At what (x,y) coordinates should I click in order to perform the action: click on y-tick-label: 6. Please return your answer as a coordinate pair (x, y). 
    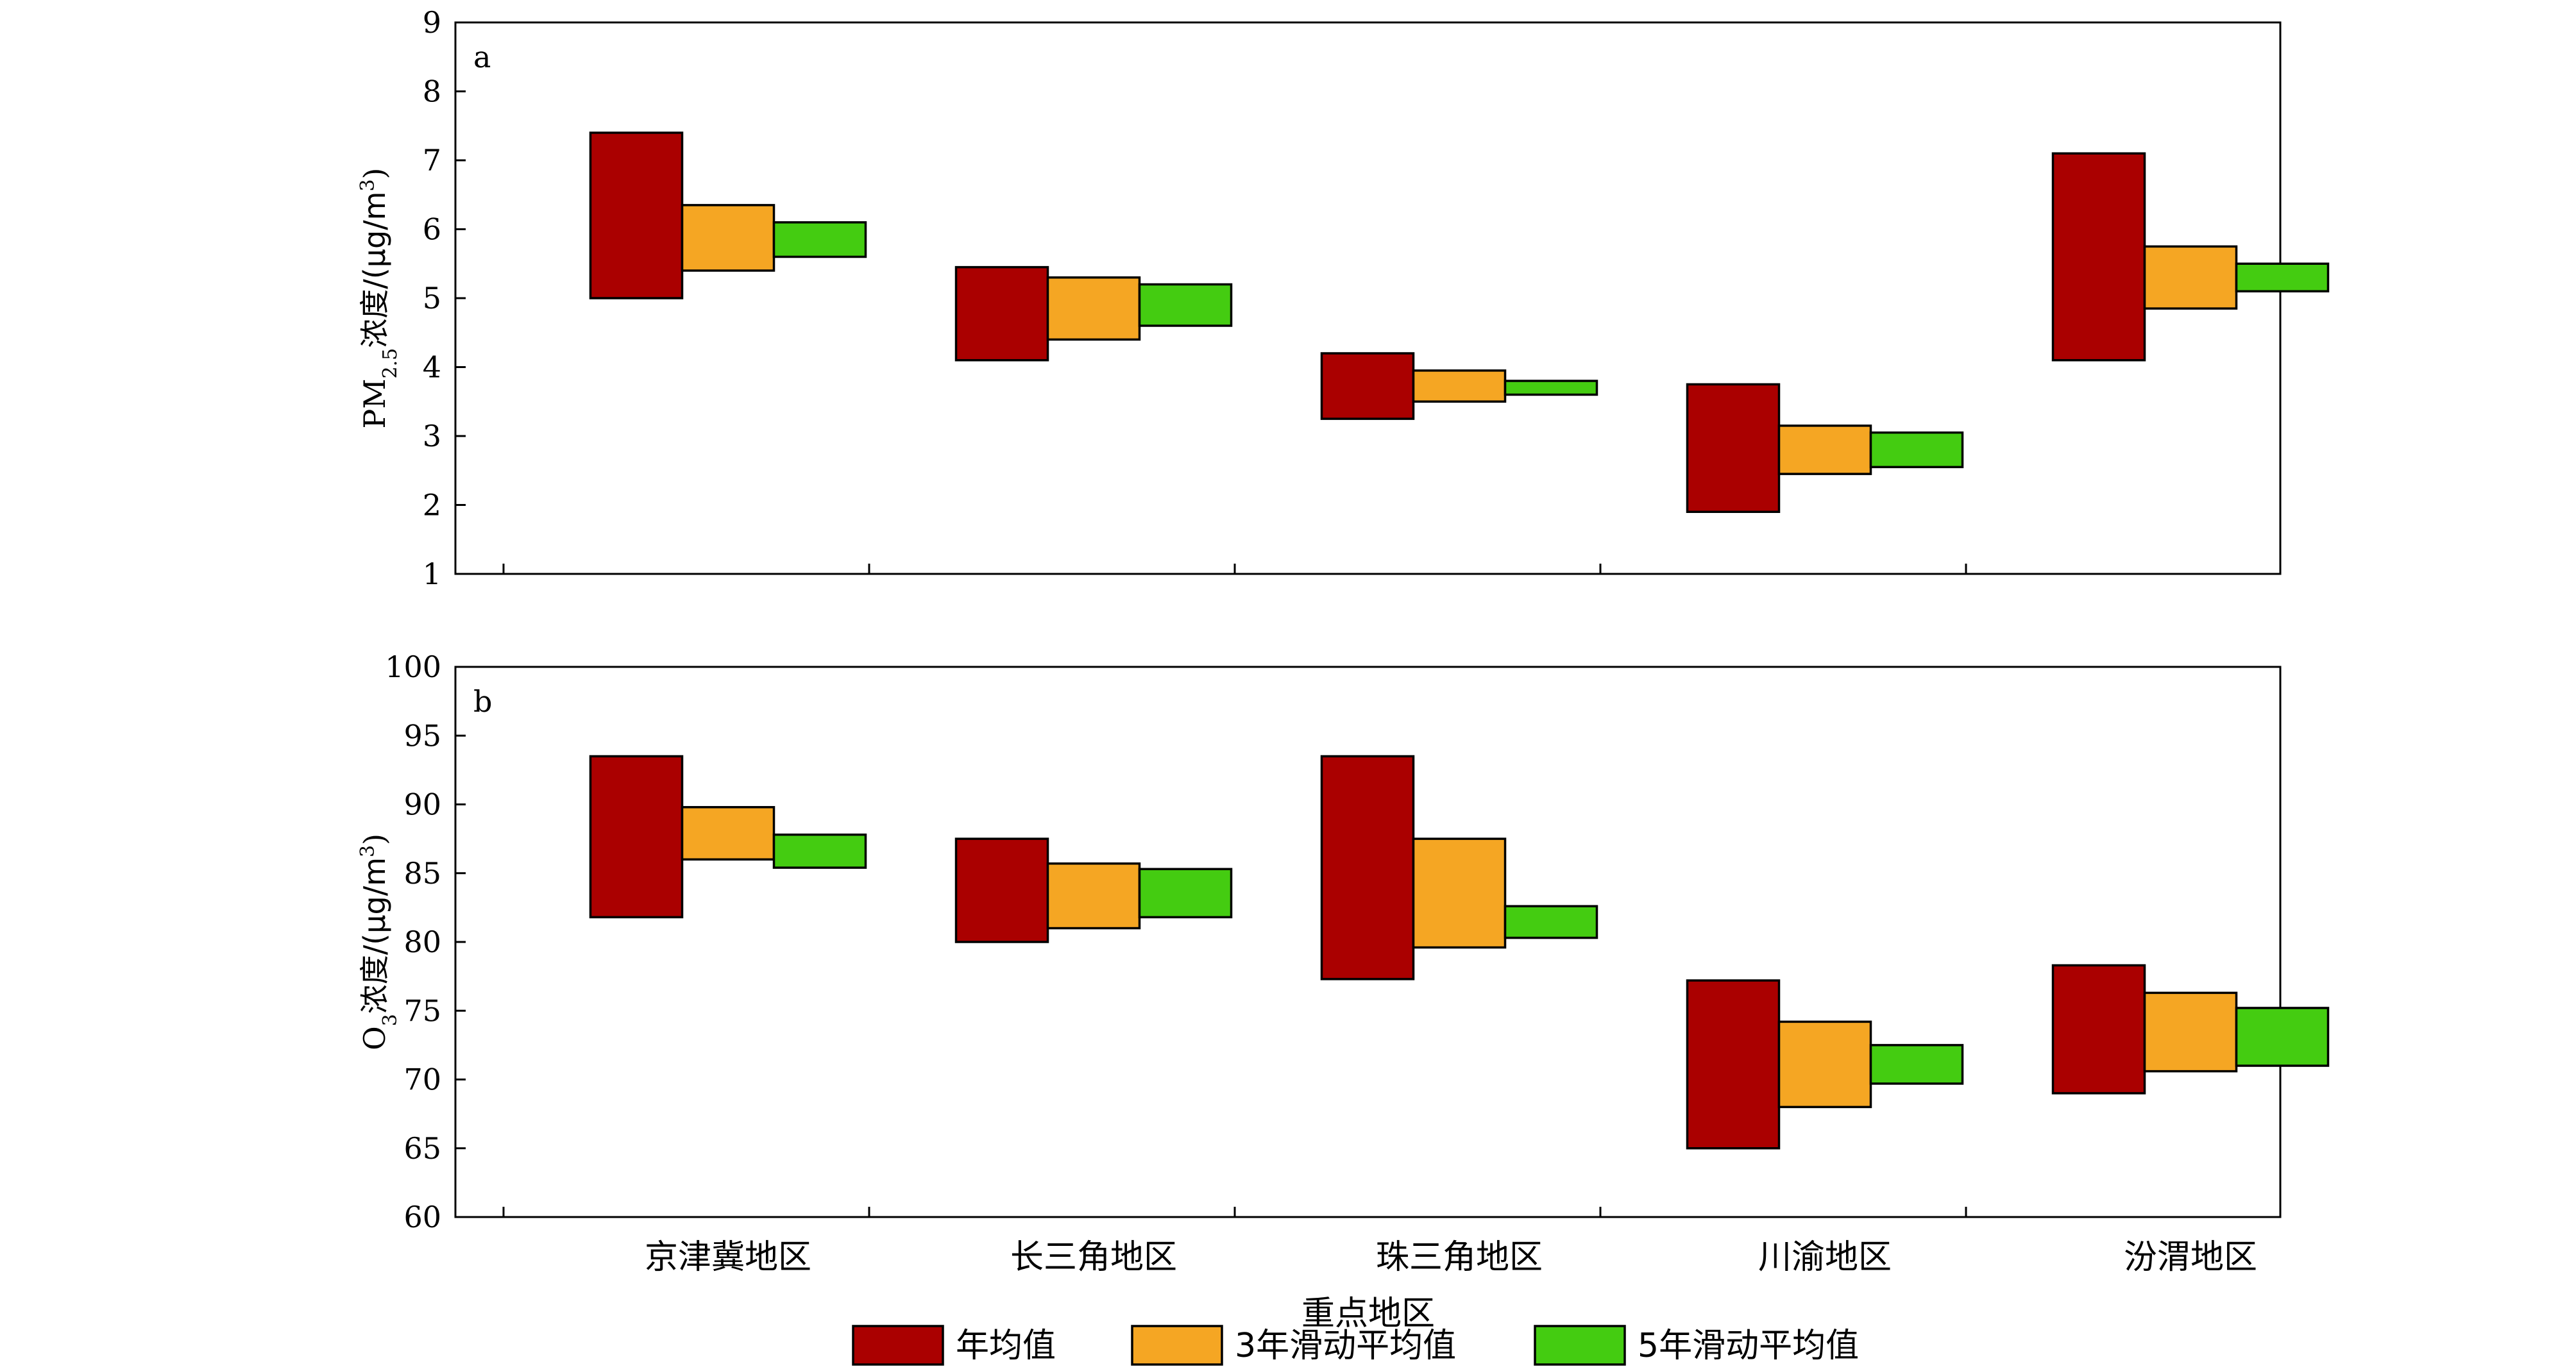
    Looking at the image, I should click on (432, 229).